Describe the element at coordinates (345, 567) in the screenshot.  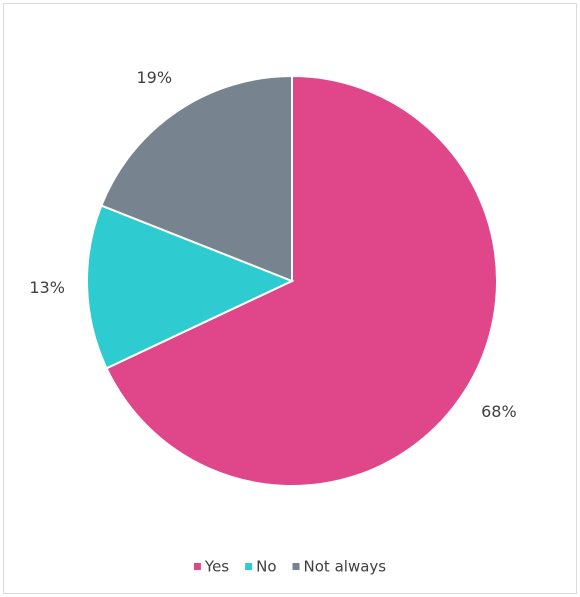
I see `legend-label: Not always` at that location.